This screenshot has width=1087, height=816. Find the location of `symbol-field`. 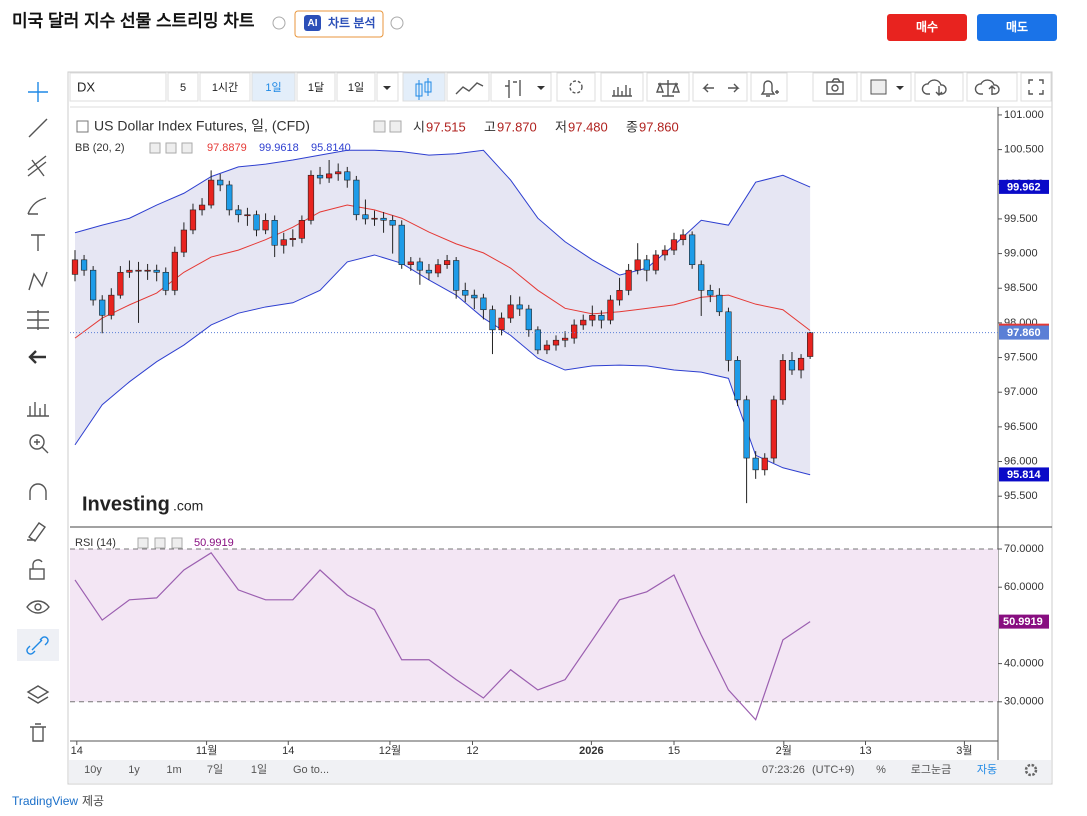

symbol-field is located at coordinates (118, 87).